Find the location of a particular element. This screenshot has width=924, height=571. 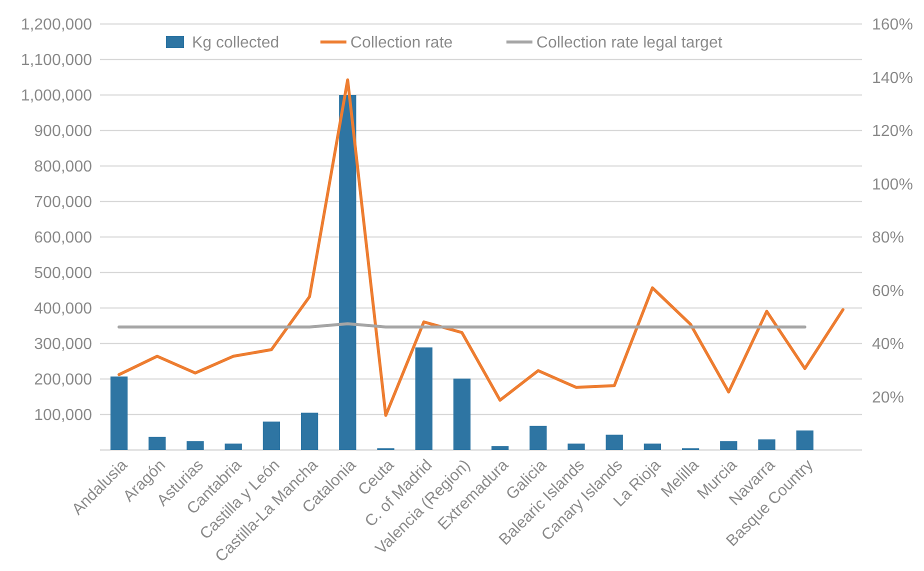

y-tick-label: 800,000 is located at coordinates (63, 167).